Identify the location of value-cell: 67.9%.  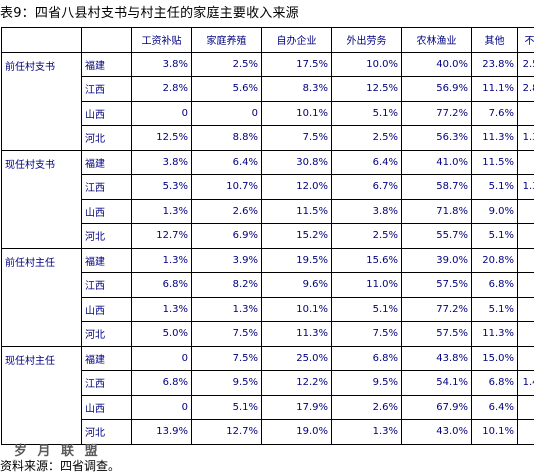
(436, 407).